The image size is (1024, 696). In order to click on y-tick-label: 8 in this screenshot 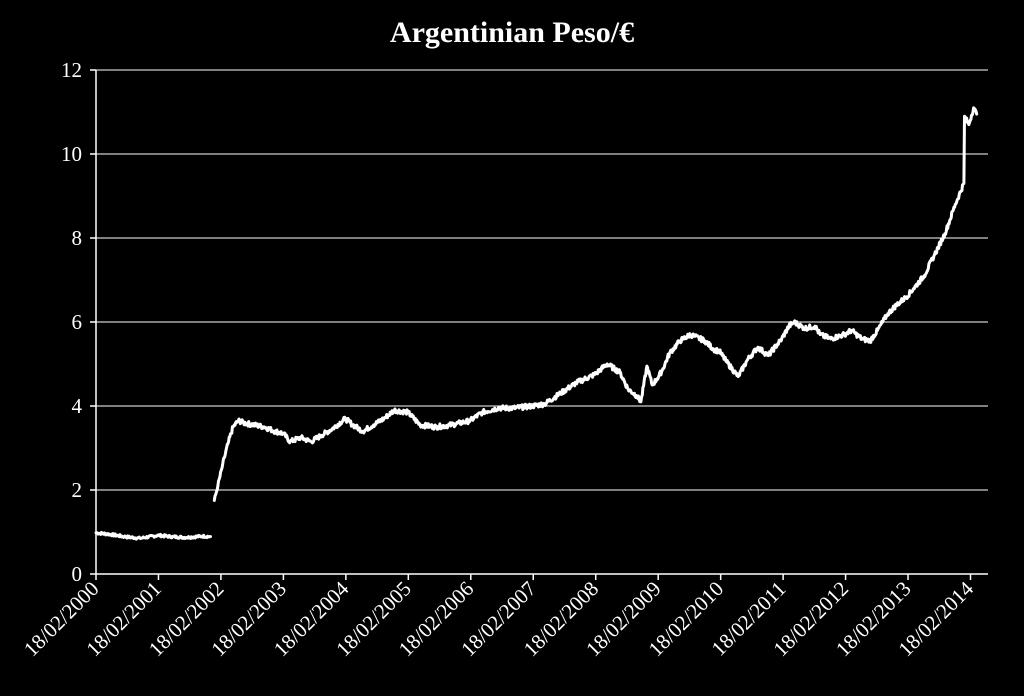, I will do `click(77, 238)`.